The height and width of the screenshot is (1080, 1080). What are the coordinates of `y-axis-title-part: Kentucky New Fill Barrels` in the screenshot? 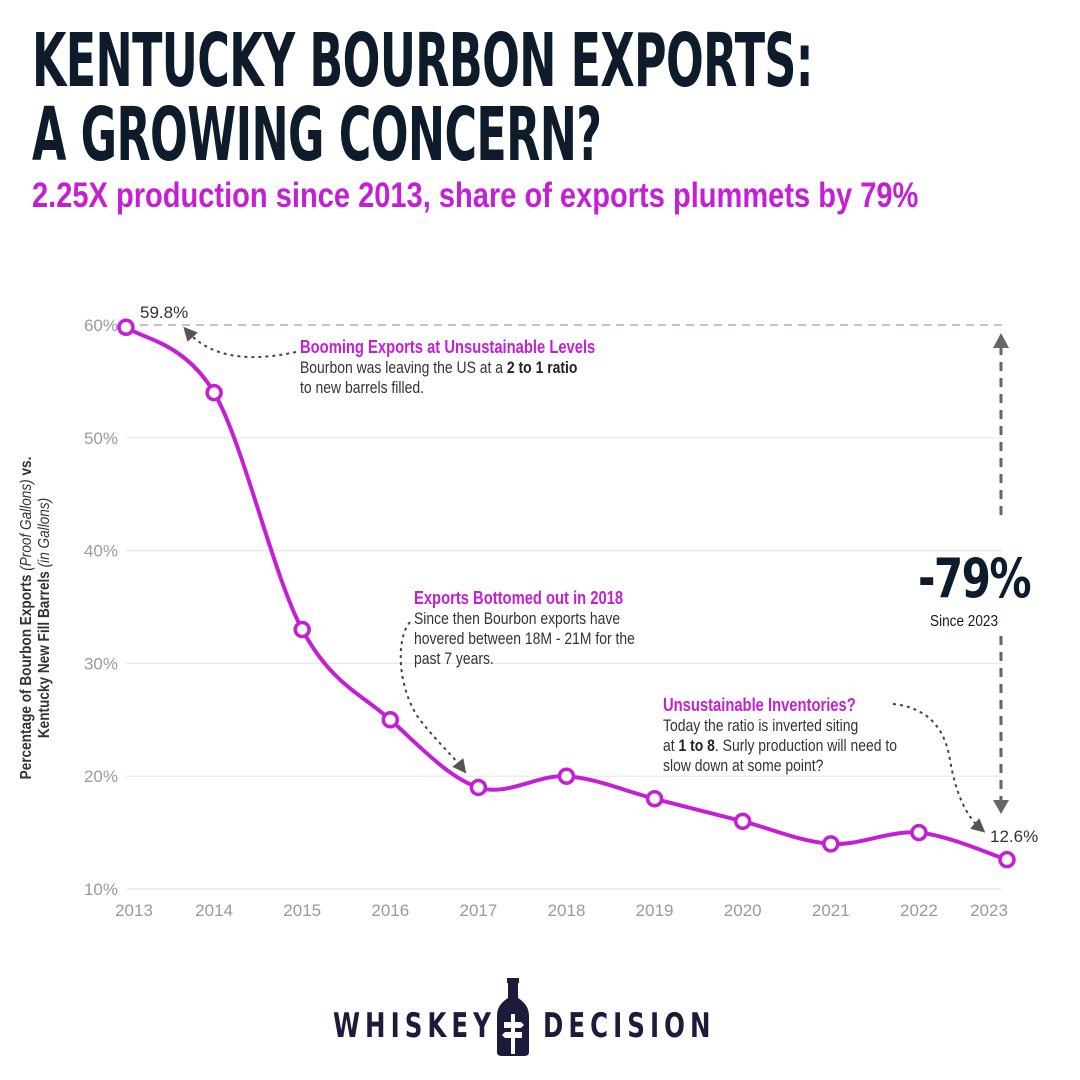 It's located at (44, 655).